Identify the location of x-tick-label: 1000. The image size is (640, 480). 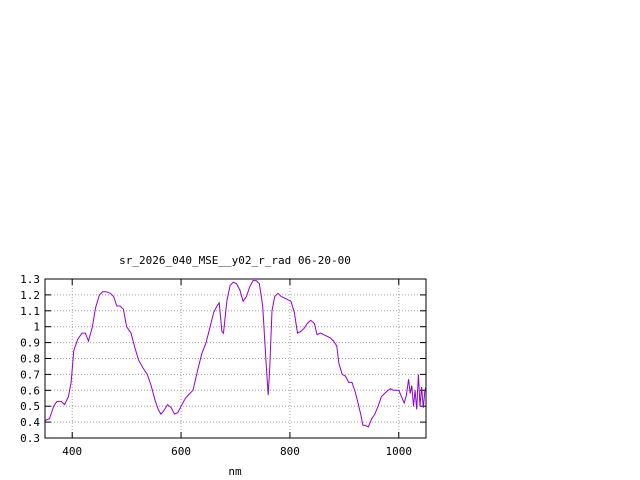
(399, 451).